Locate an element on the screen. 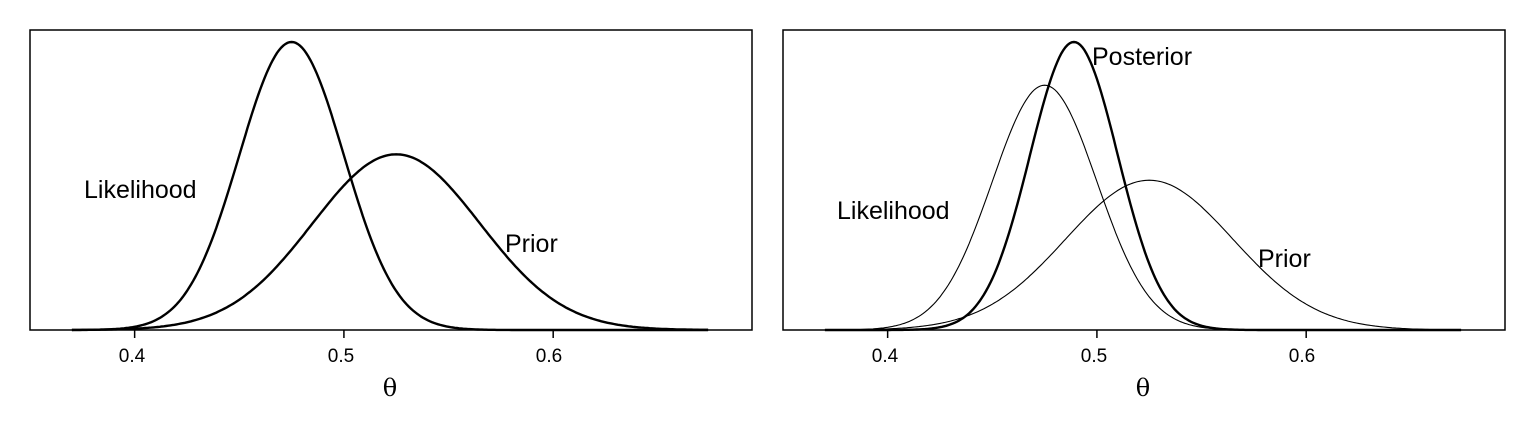 This screenshot has width=1536, height=432. right-posterior-label: Posterior is located at coordinates (1142, 57).